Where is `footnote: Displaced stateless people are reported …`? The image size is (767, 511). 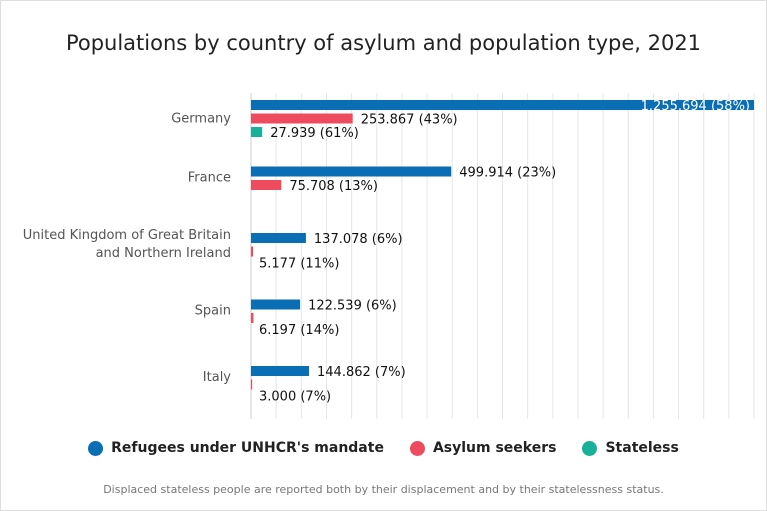 footnote: Displaced stateless people are reported … is located at coordinates (383, 489).